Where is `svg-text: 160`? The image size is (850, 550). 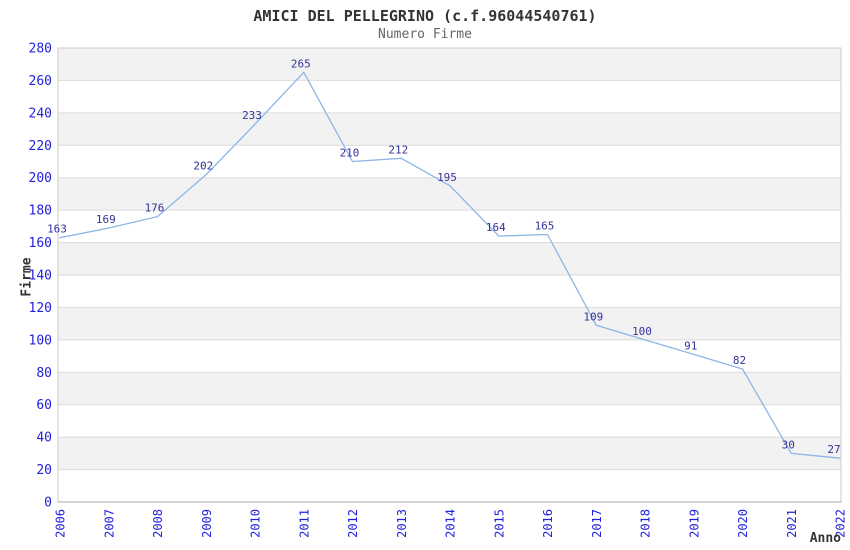 svg-text: 160 is located at coordinates (40, 243).